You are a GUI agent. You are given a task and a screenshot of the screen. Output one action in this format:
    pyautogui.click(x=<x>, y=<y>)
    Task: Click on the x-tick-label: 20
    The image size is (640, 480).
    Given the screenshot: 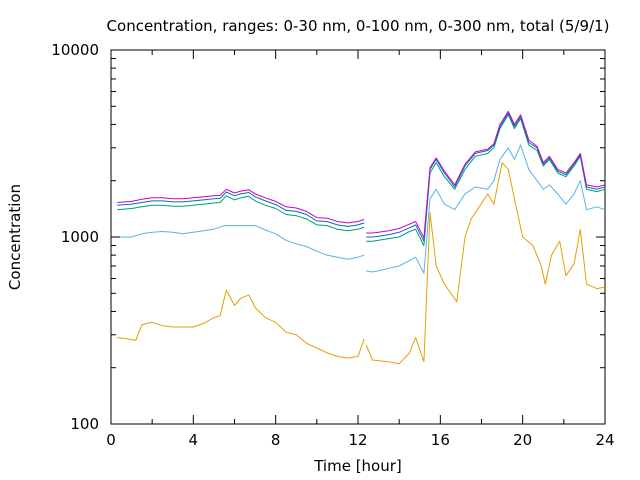 What is the action you would take?
    pyautogui.click(x=522, y=440)
    